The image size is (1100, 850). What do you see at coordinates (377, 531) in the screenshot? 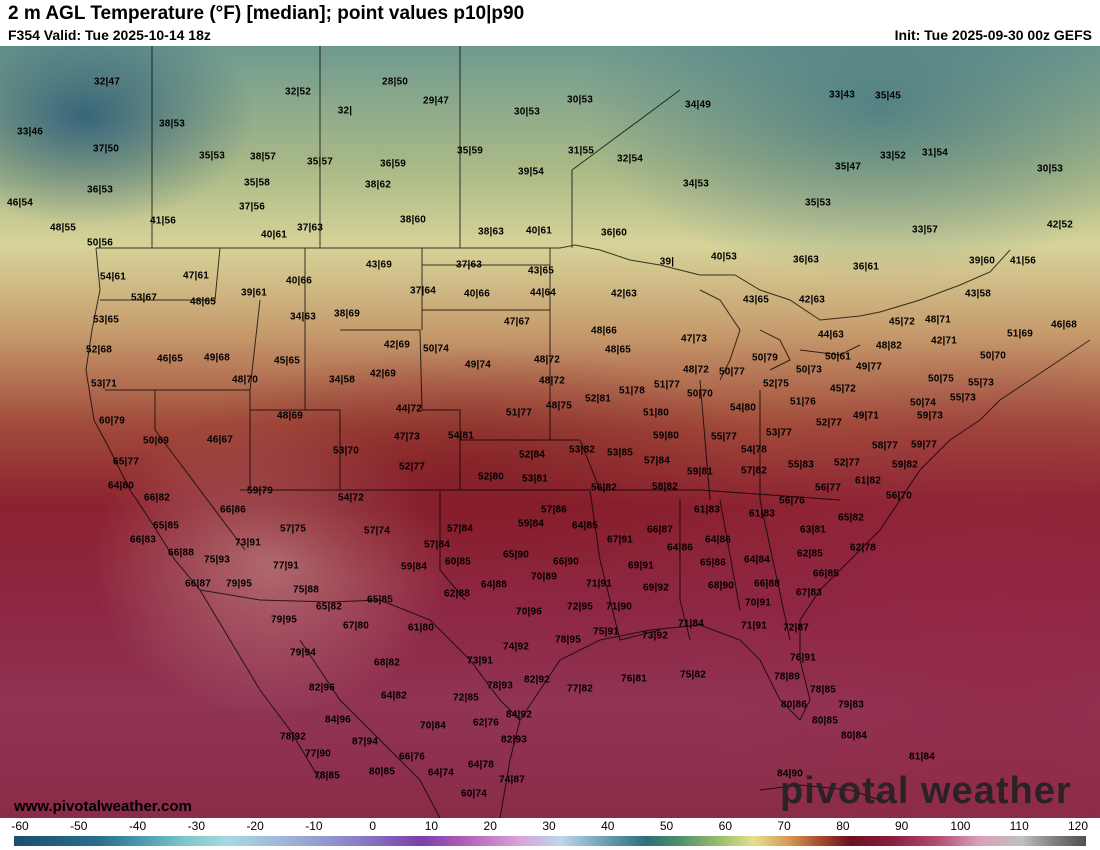
I see `point-value-label: 57|74` at bounding box center [377, 531].